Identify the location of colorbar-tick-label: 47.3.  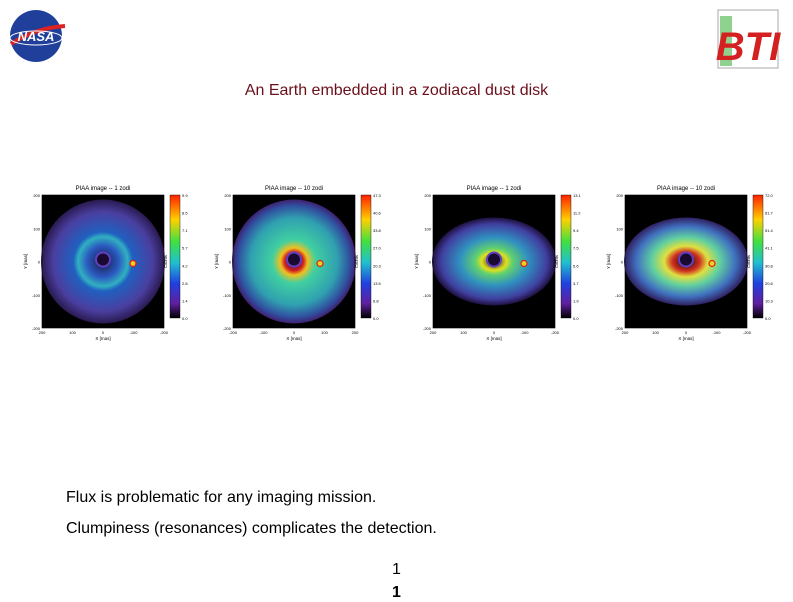
(377, 195).